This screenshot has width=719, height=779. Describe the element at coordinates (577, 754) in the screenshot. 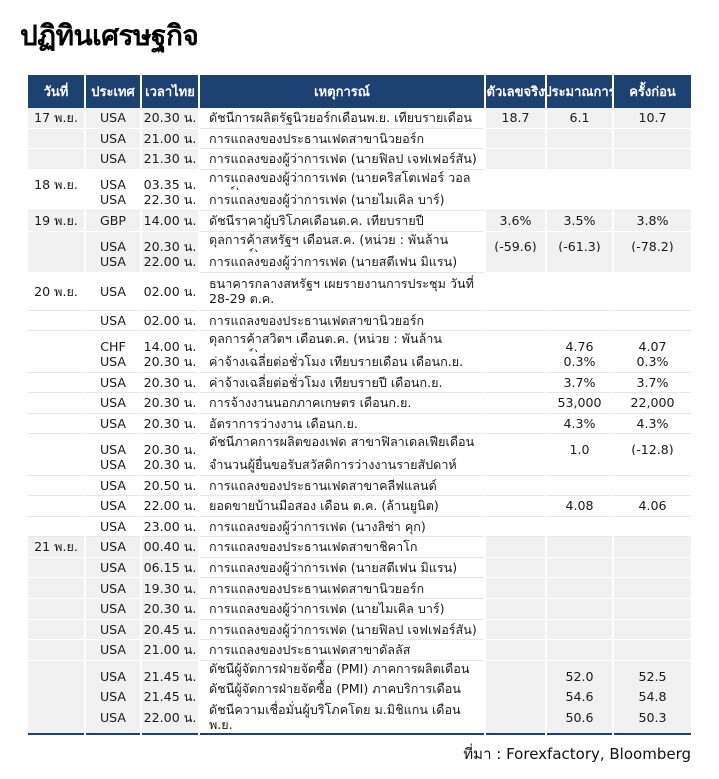

I see `source-caption: ที่มา : Forexfactory, Bloomberg` at that location.